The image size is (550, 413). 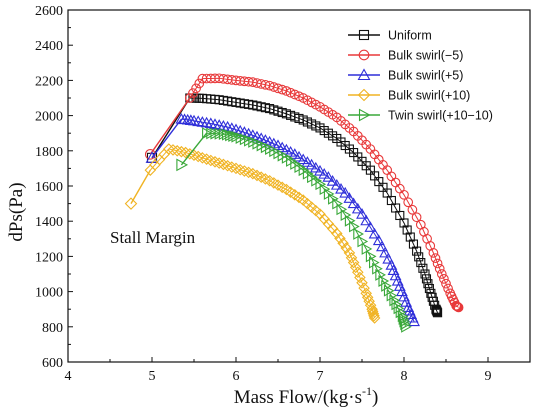 What do you see at coordinates (52, 363) in the screenshot?
I see `y-tick-label: 600` at bounding box center [52, 363].